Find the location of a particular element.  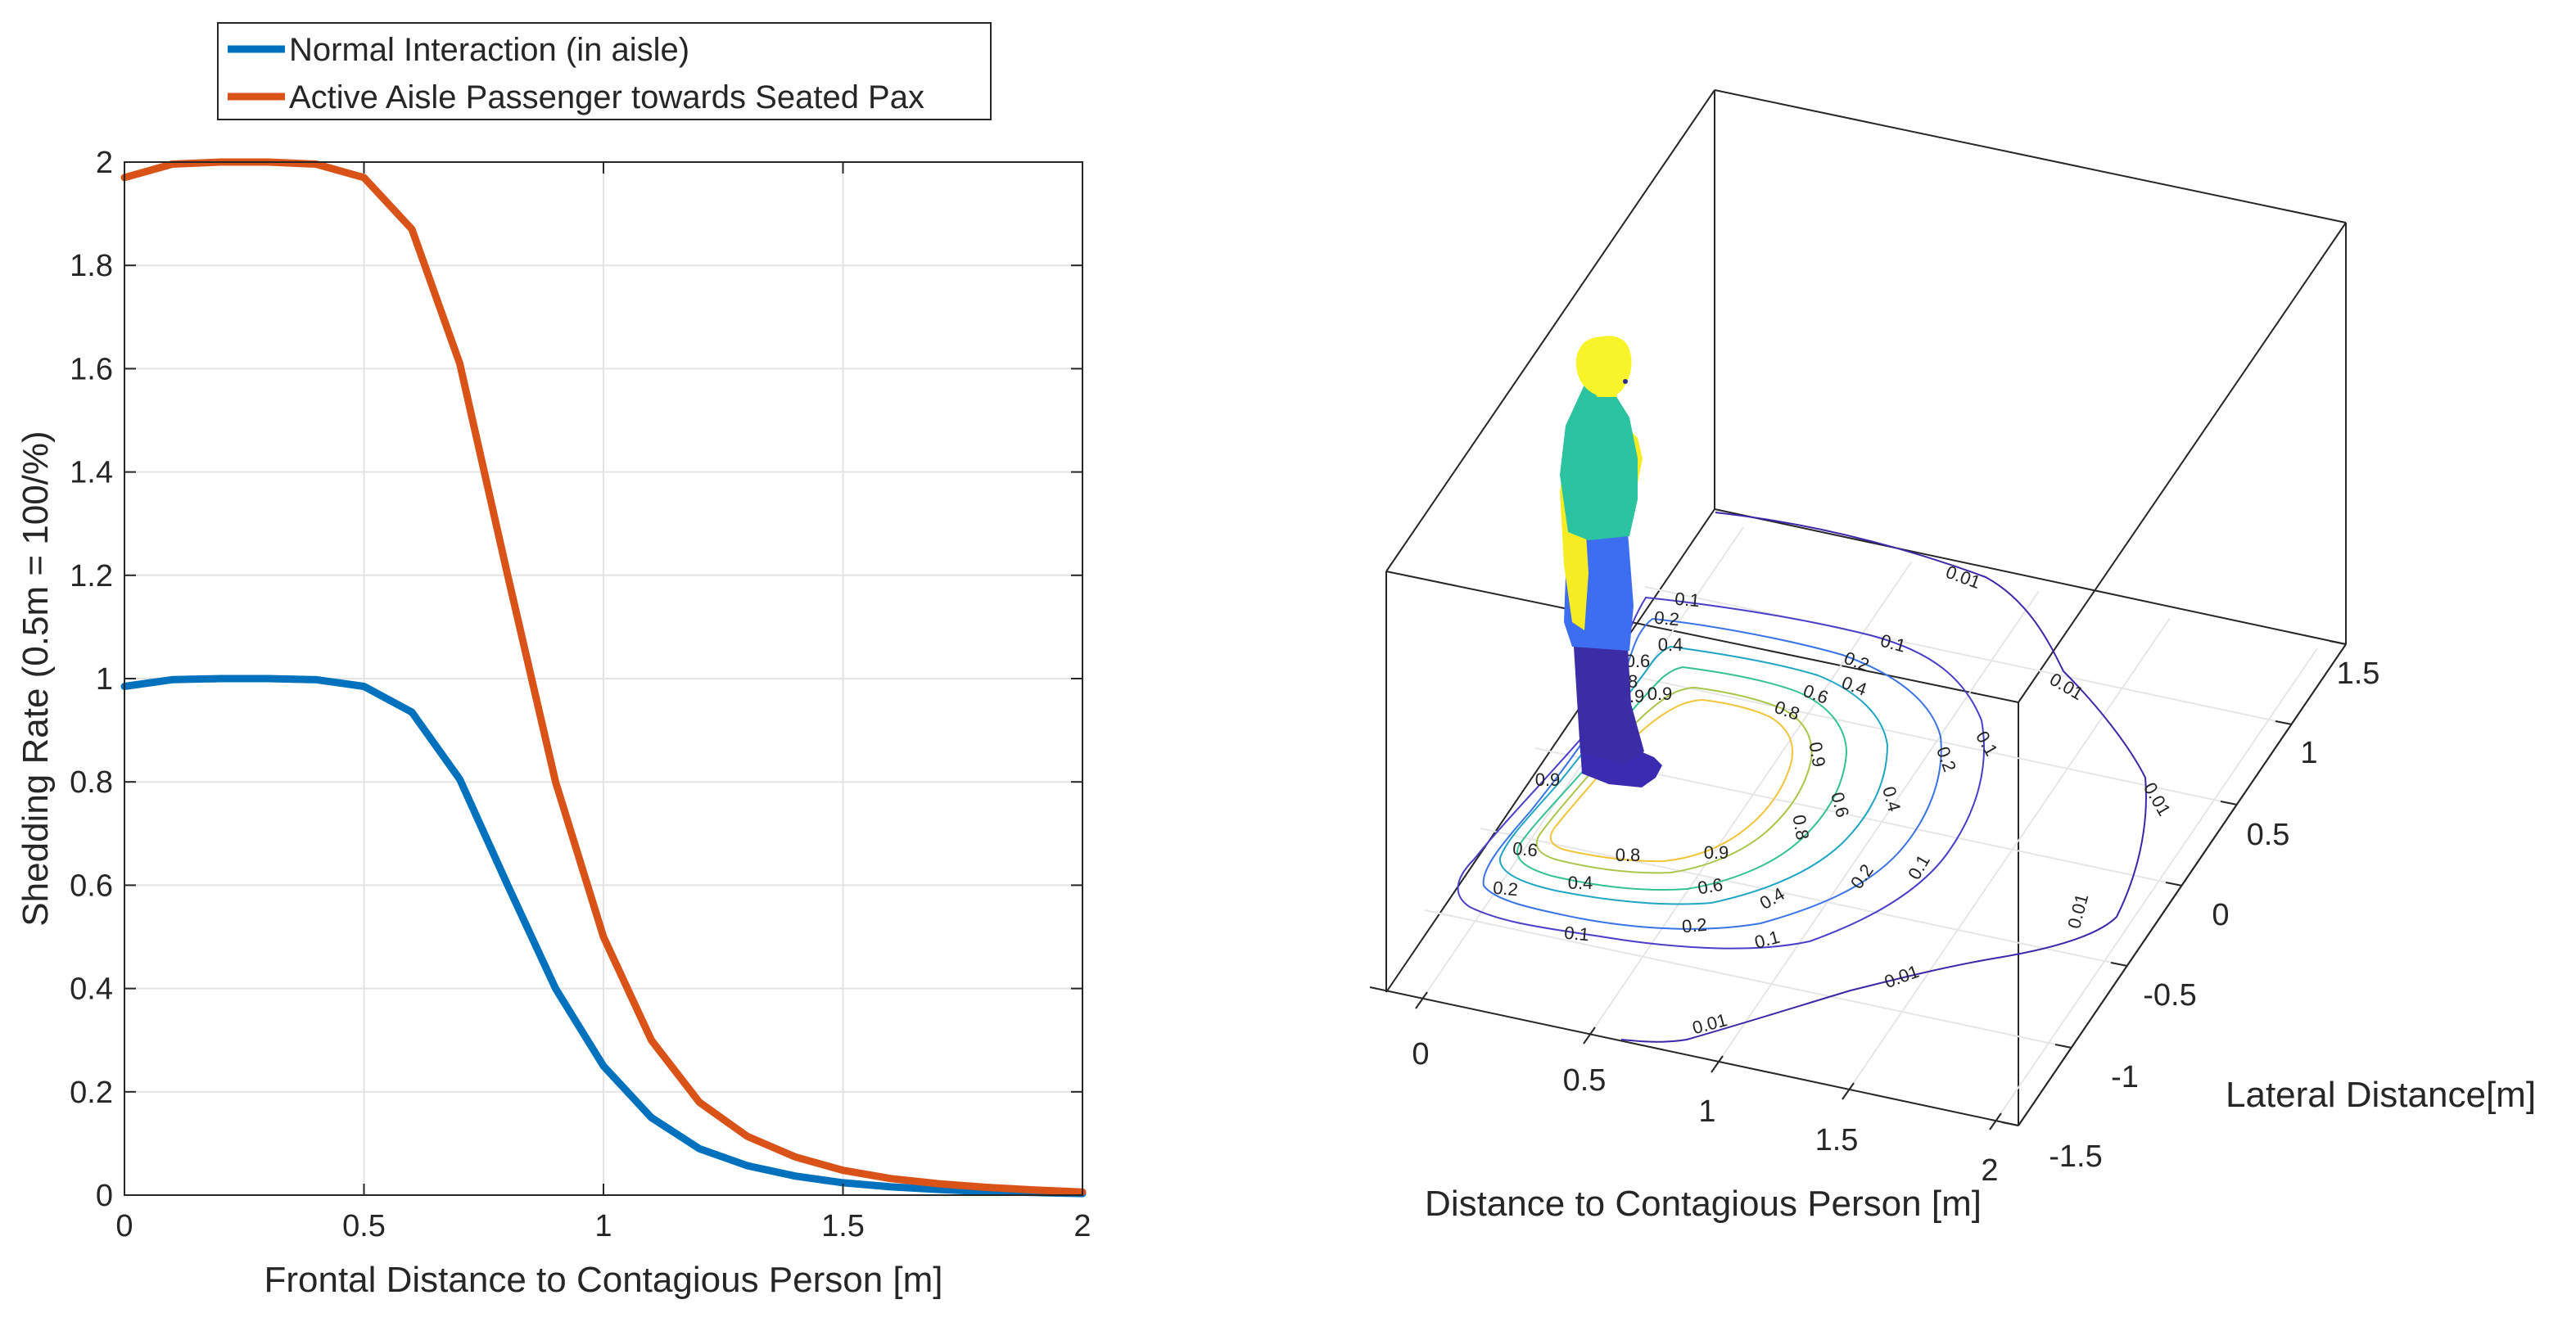

y-tick-label: 1 is located at coordinates (104, 679).